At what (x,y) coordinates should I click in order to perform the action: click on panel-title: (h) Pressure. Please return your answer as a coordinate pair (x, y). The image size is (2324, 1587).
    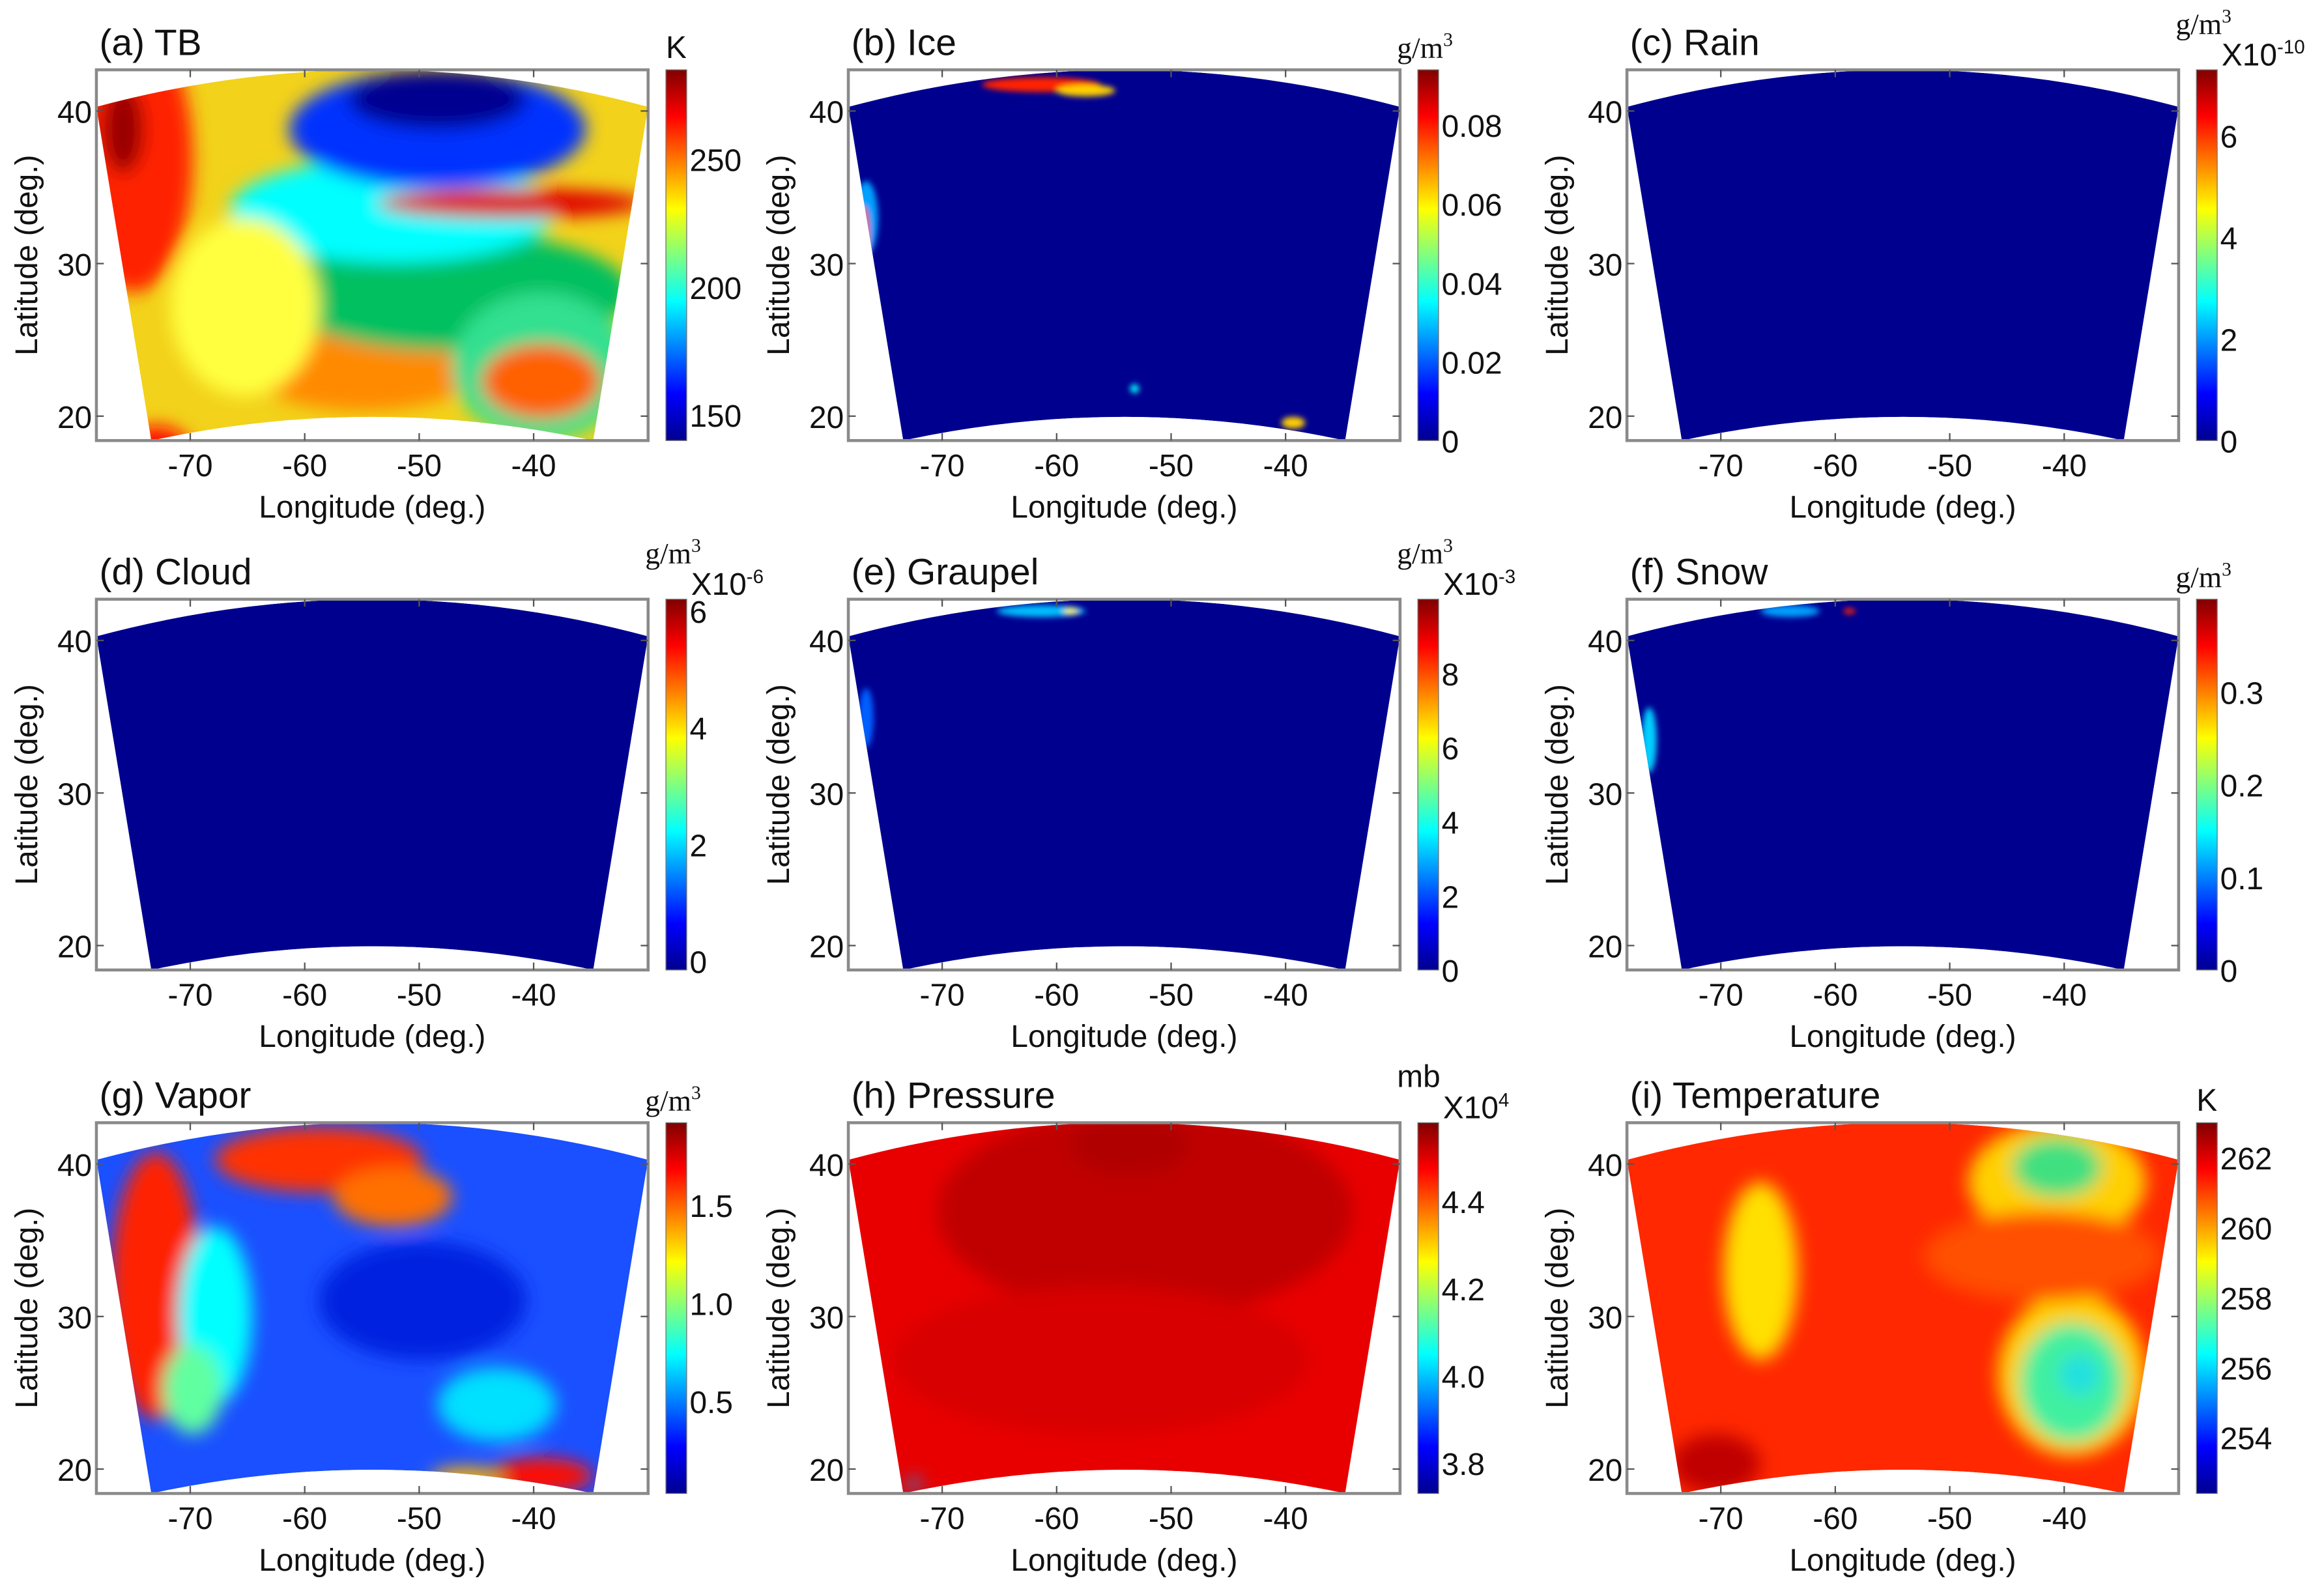
    Looking at the image, I should click on (953, 1096).